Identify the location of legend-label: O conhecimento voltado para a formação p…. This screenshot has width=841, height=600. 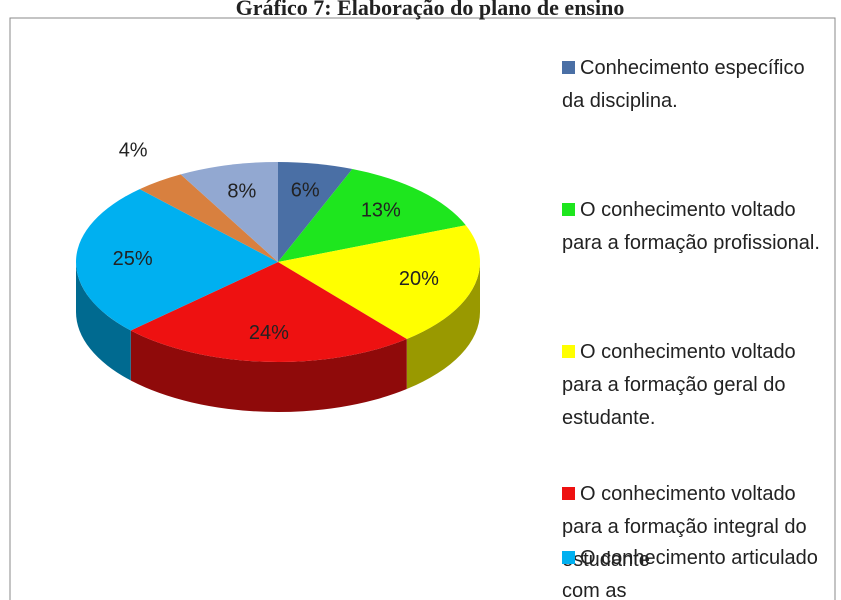
(691, 226).